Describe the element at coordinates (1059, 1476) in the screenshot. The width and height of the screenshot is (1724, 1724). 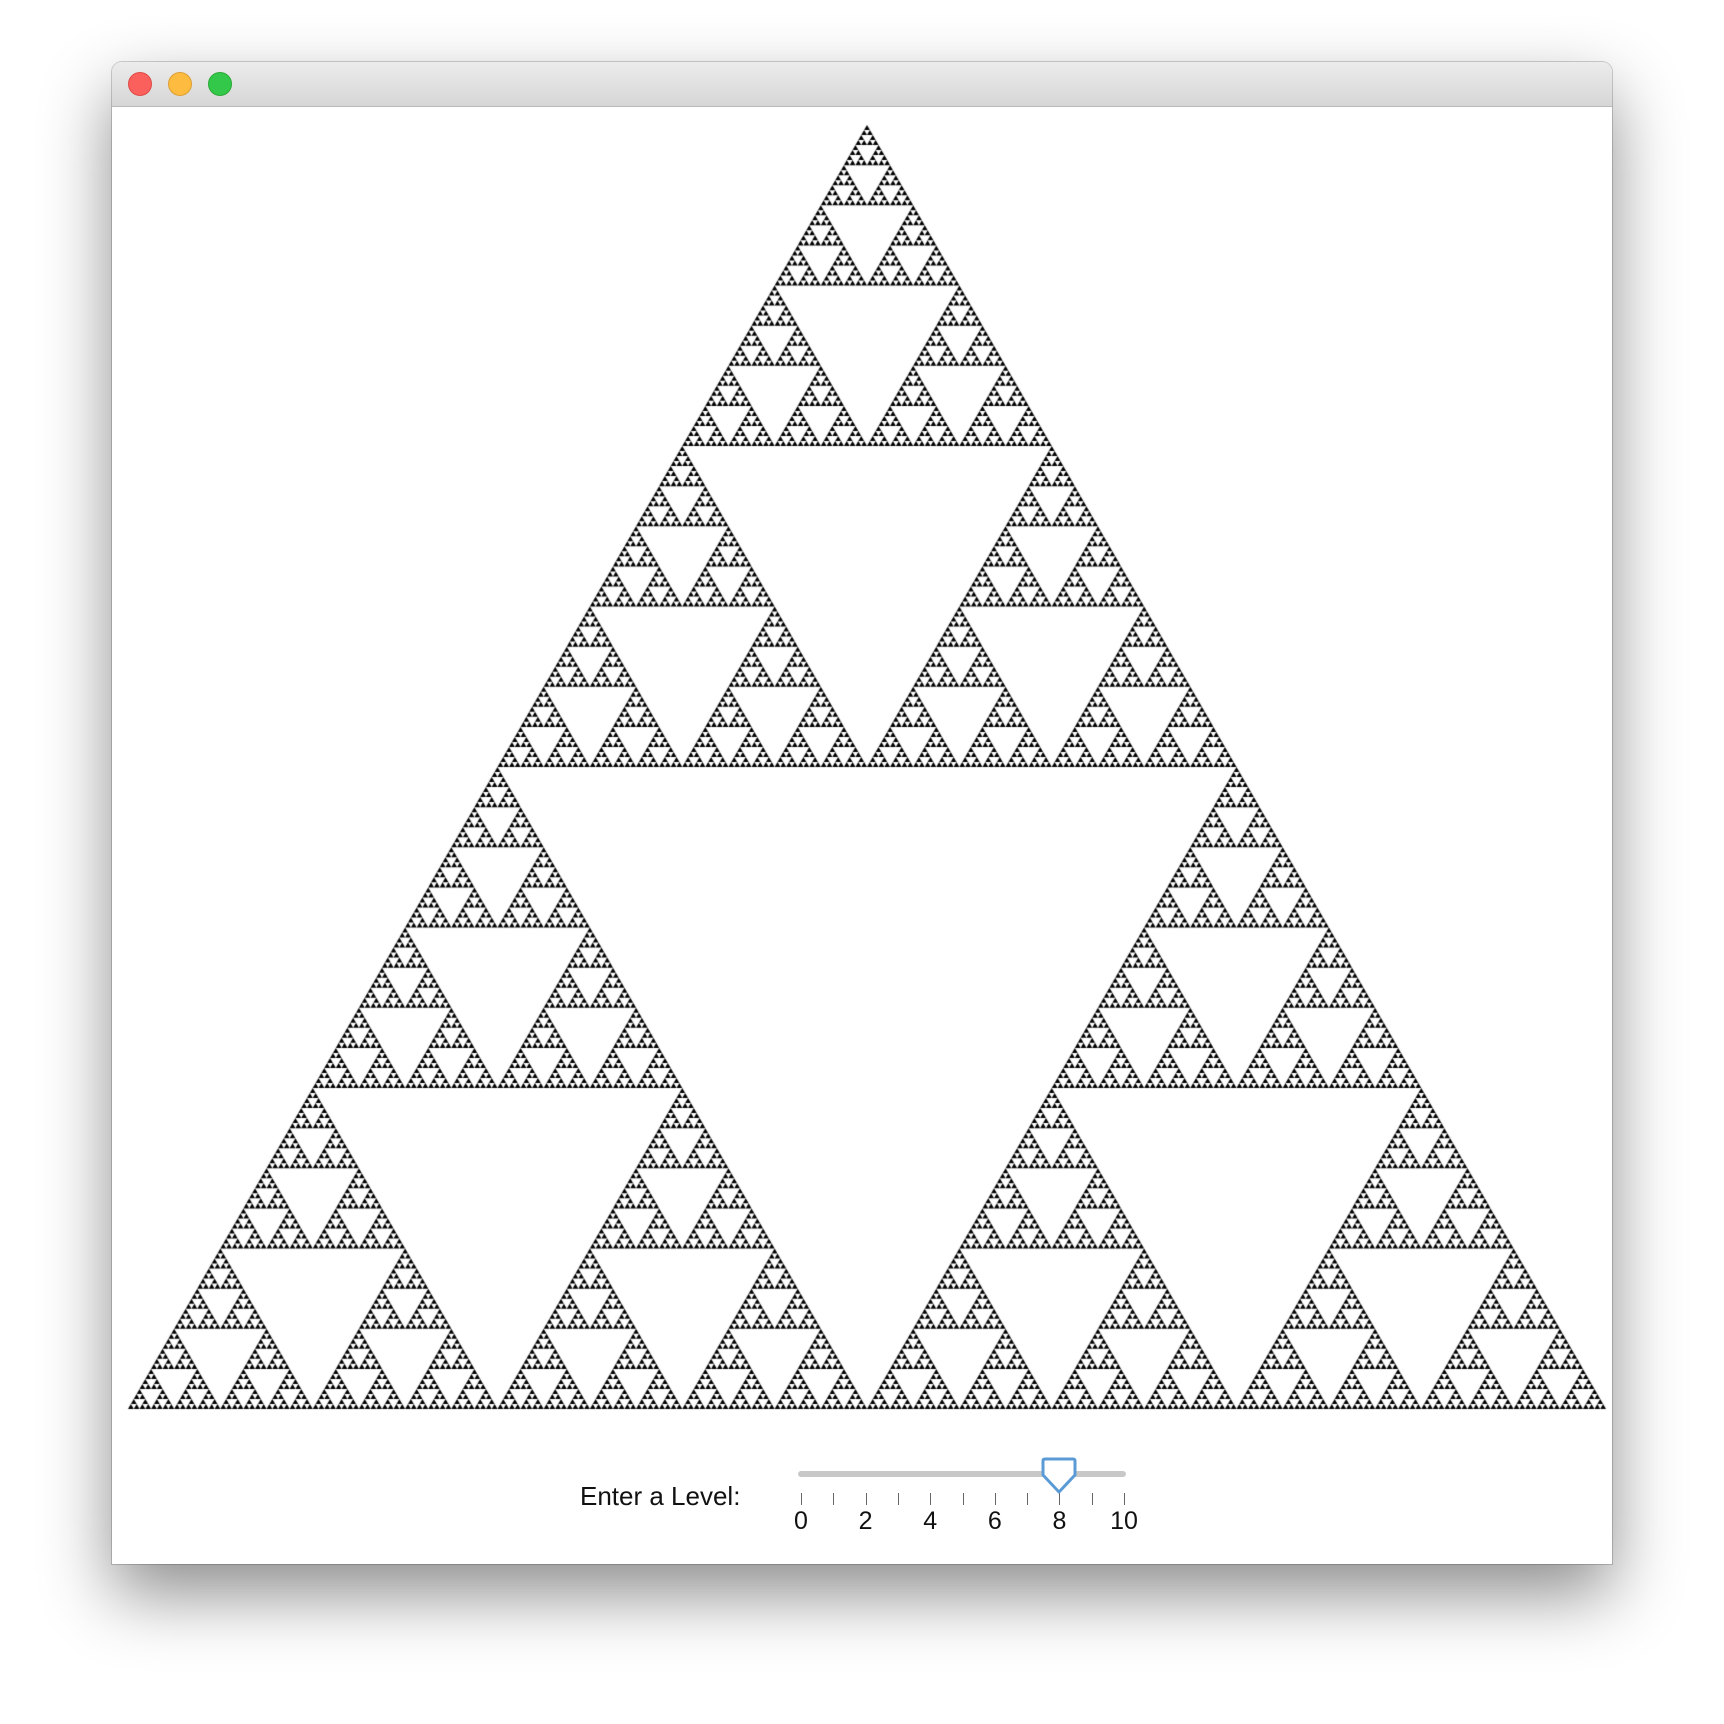
I see `slider-thumb` at that location.